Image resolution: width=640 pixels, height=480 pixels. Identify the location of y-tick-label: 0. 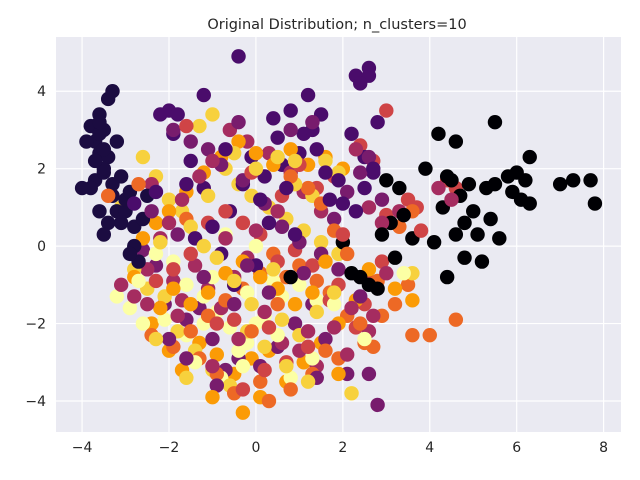
(41, 247).